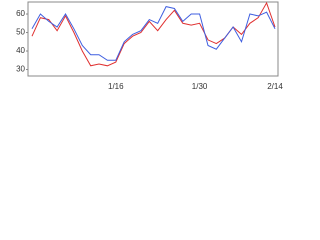 Image resolution: width=320 pixels, height=240 pixels. I want to click on x-tick-label: 1/30, so click(200, 86).